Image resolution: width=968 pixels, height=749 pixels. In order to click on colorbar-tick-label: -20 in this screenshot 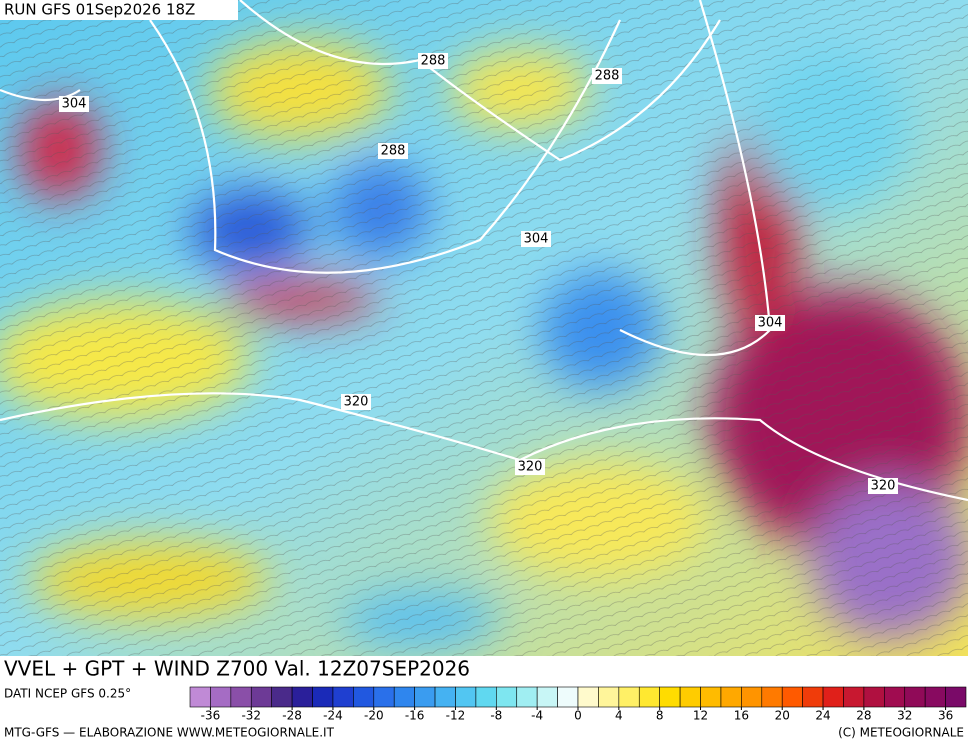, I will do `click(374, 716)`.